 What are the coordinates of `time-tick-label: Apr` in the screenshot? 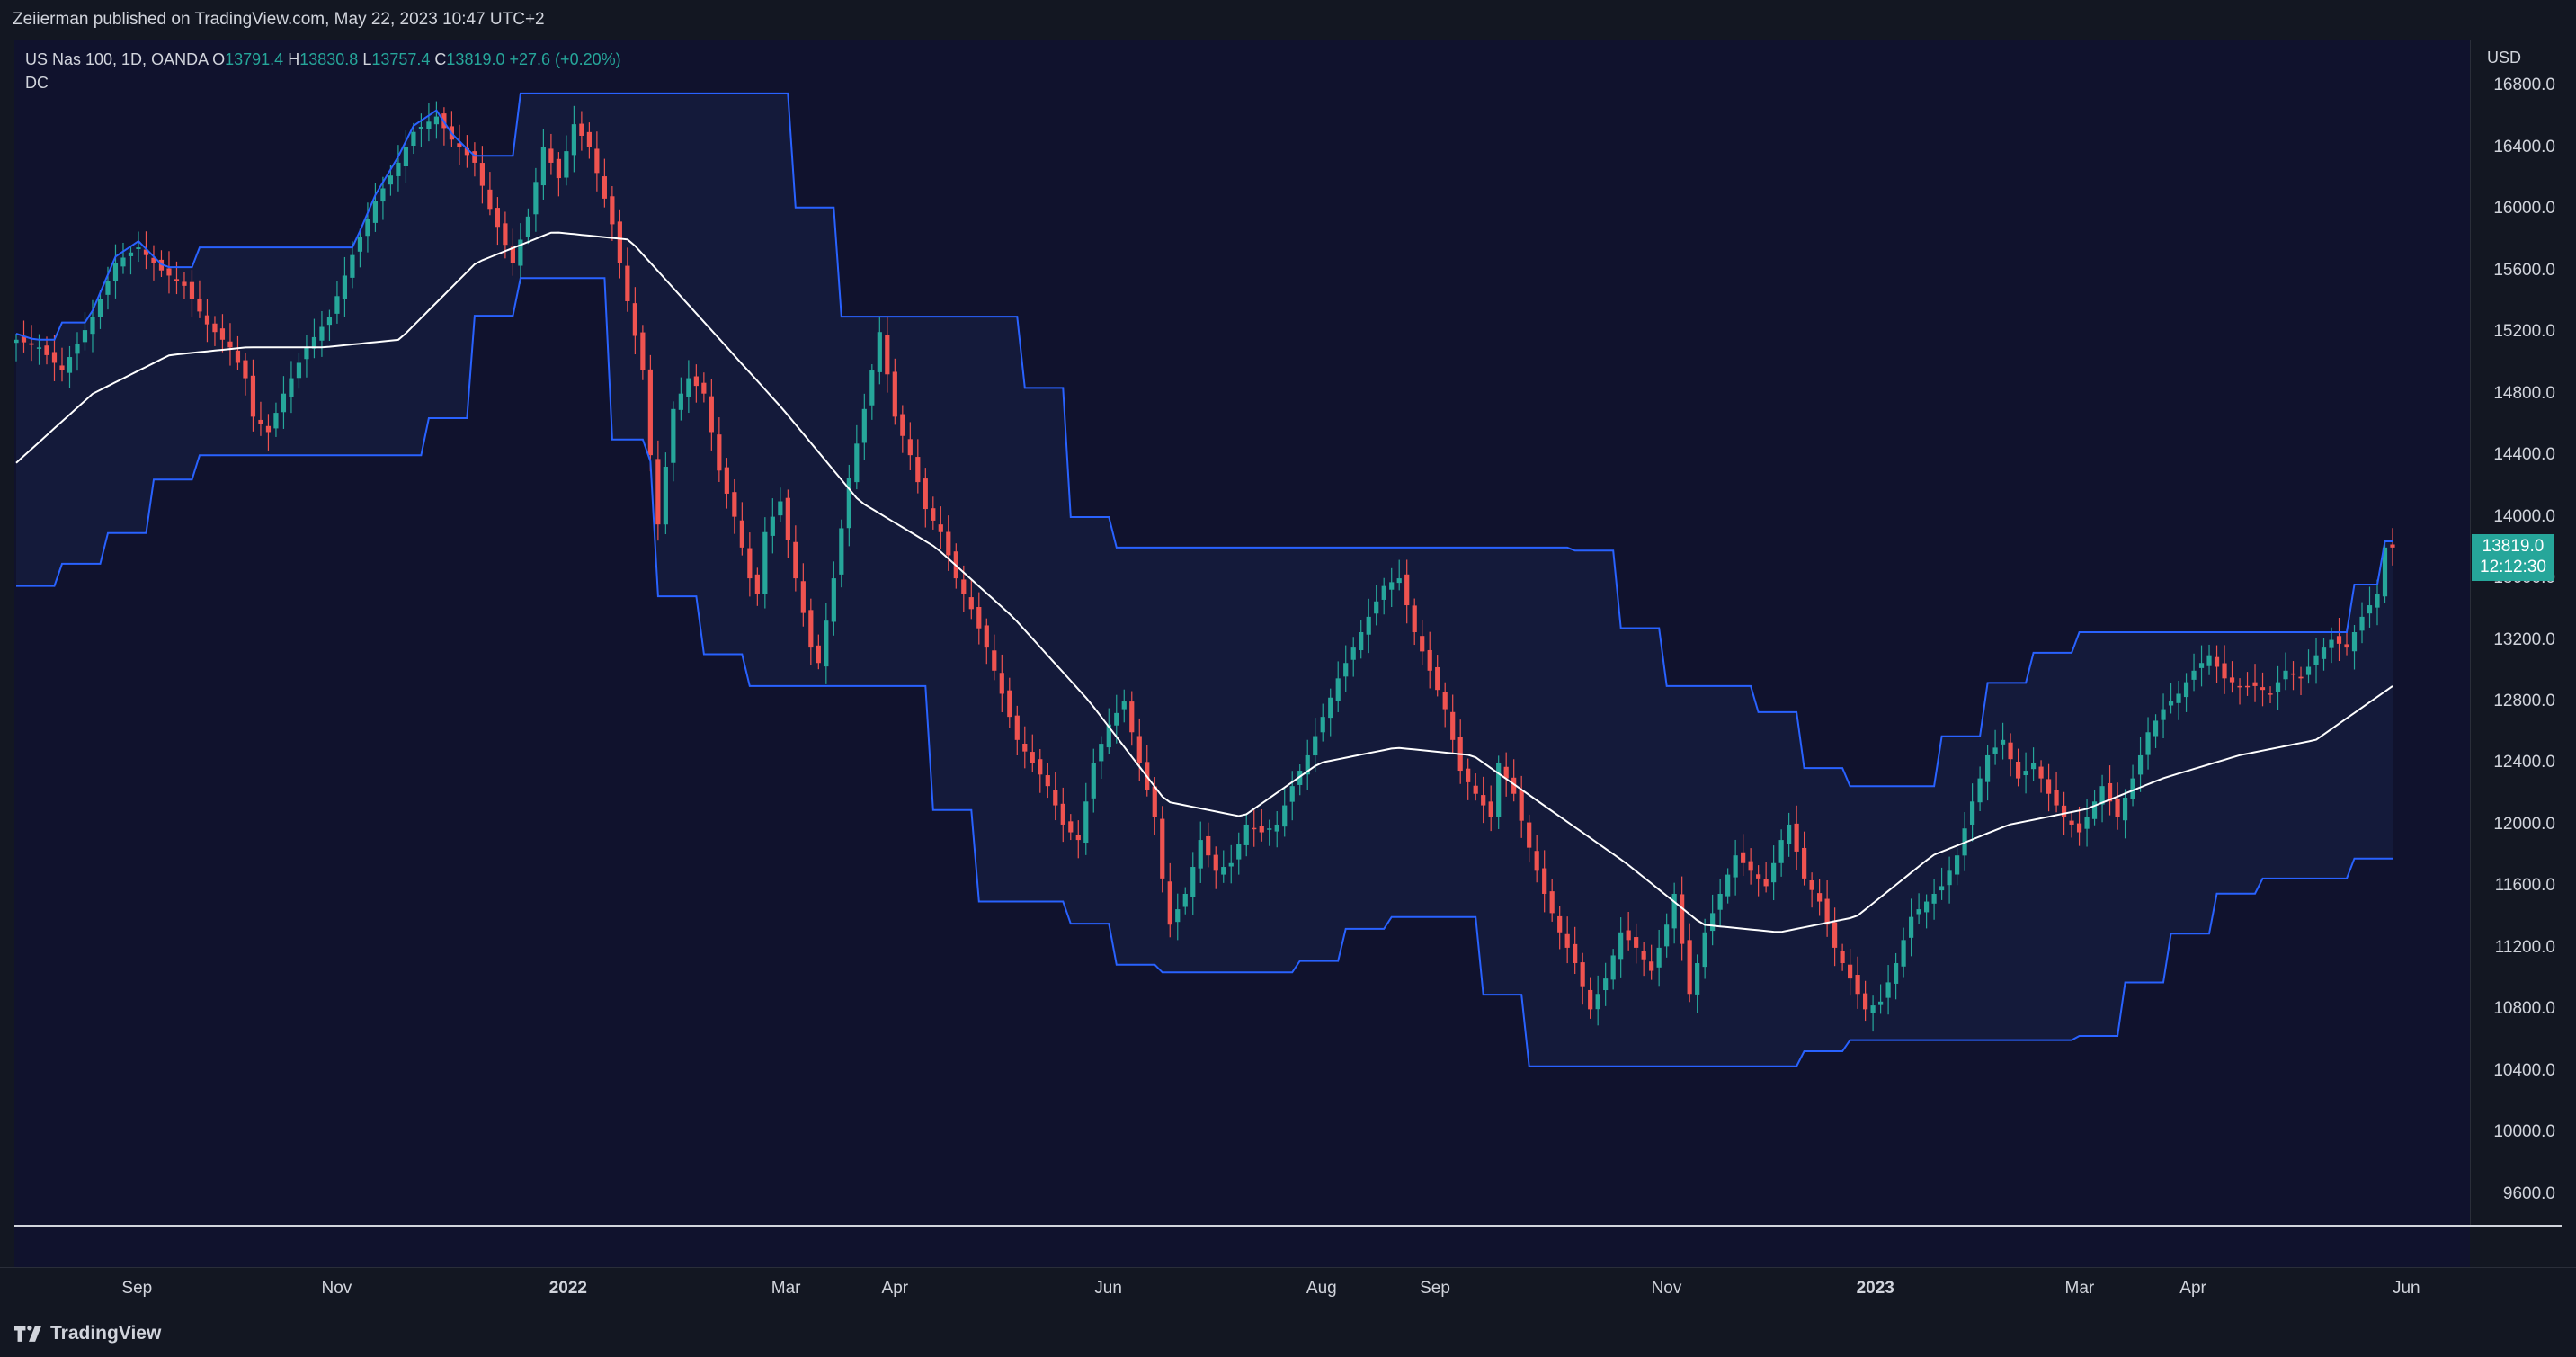 It's located at (2192, 1289).